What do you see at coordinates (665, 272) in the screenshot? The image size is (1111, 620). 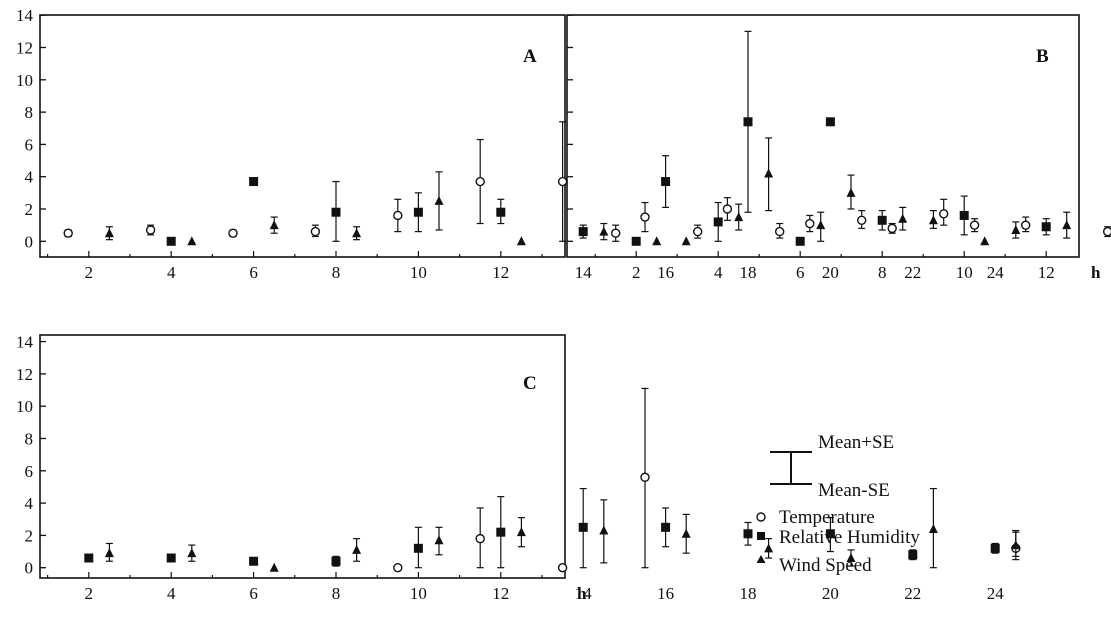 I see `x-tick-label: 16` at bounding box center [665, 272].